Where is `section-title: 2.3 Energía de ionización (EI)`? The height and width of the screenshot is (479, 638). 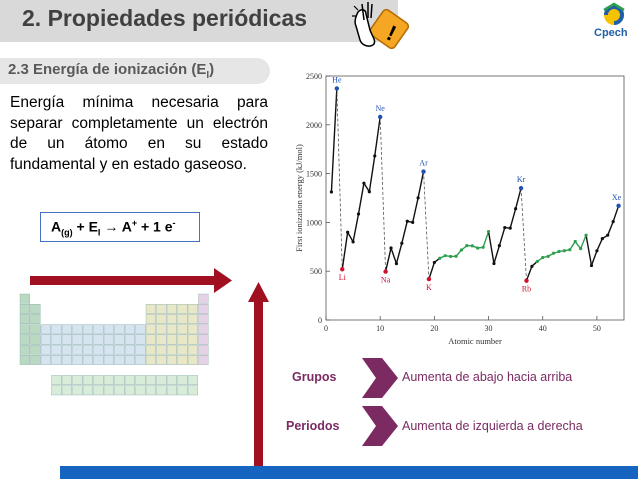
section-title: 2.3 Energía de ionización (EI) is located at coordinates (111, 71).